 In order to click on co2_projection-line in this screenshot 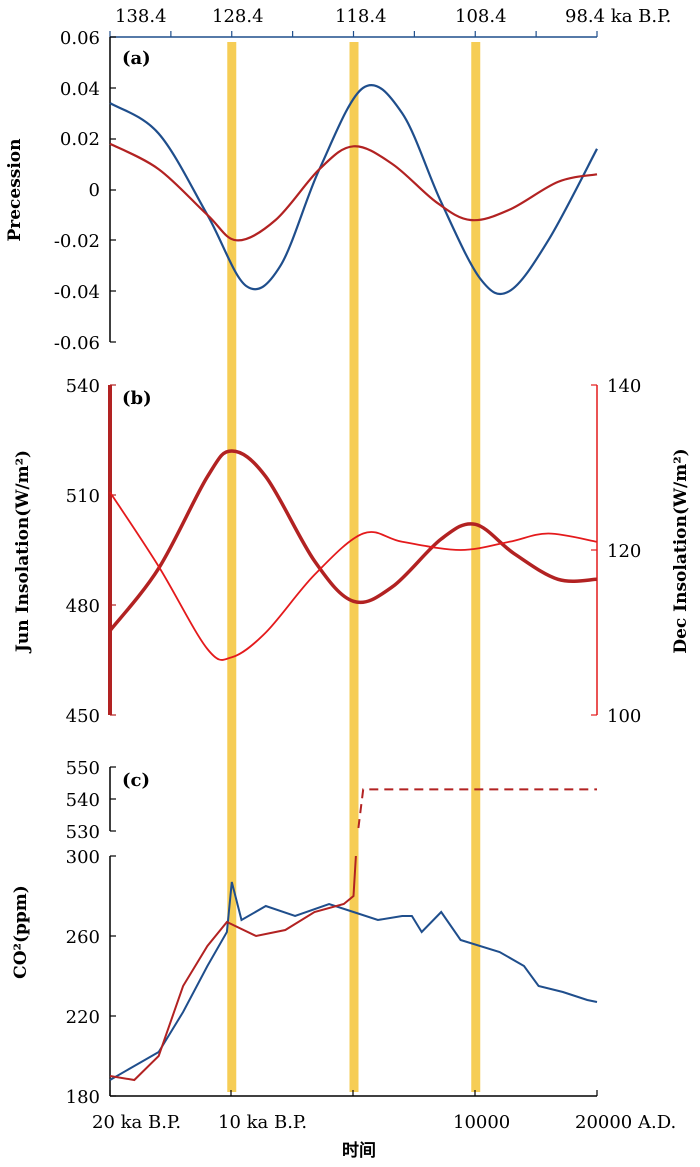, I will do `click(477, 808)`.